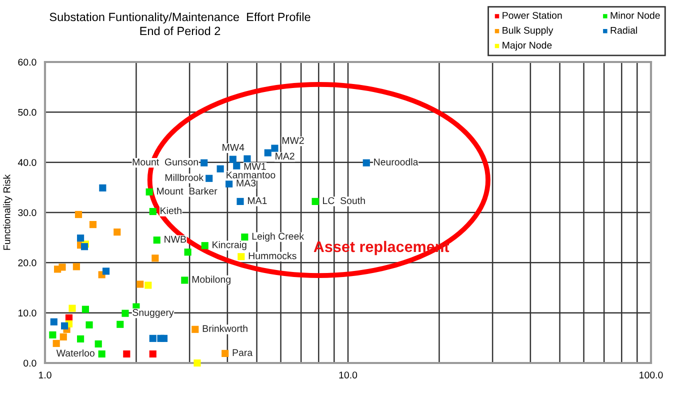 The width and height of the screenshot is (676, 395). What do you see at coordinates (45, 375) in the screenshot?
I see `x-tick-label: 1.0` at bounding box center [45, 375].